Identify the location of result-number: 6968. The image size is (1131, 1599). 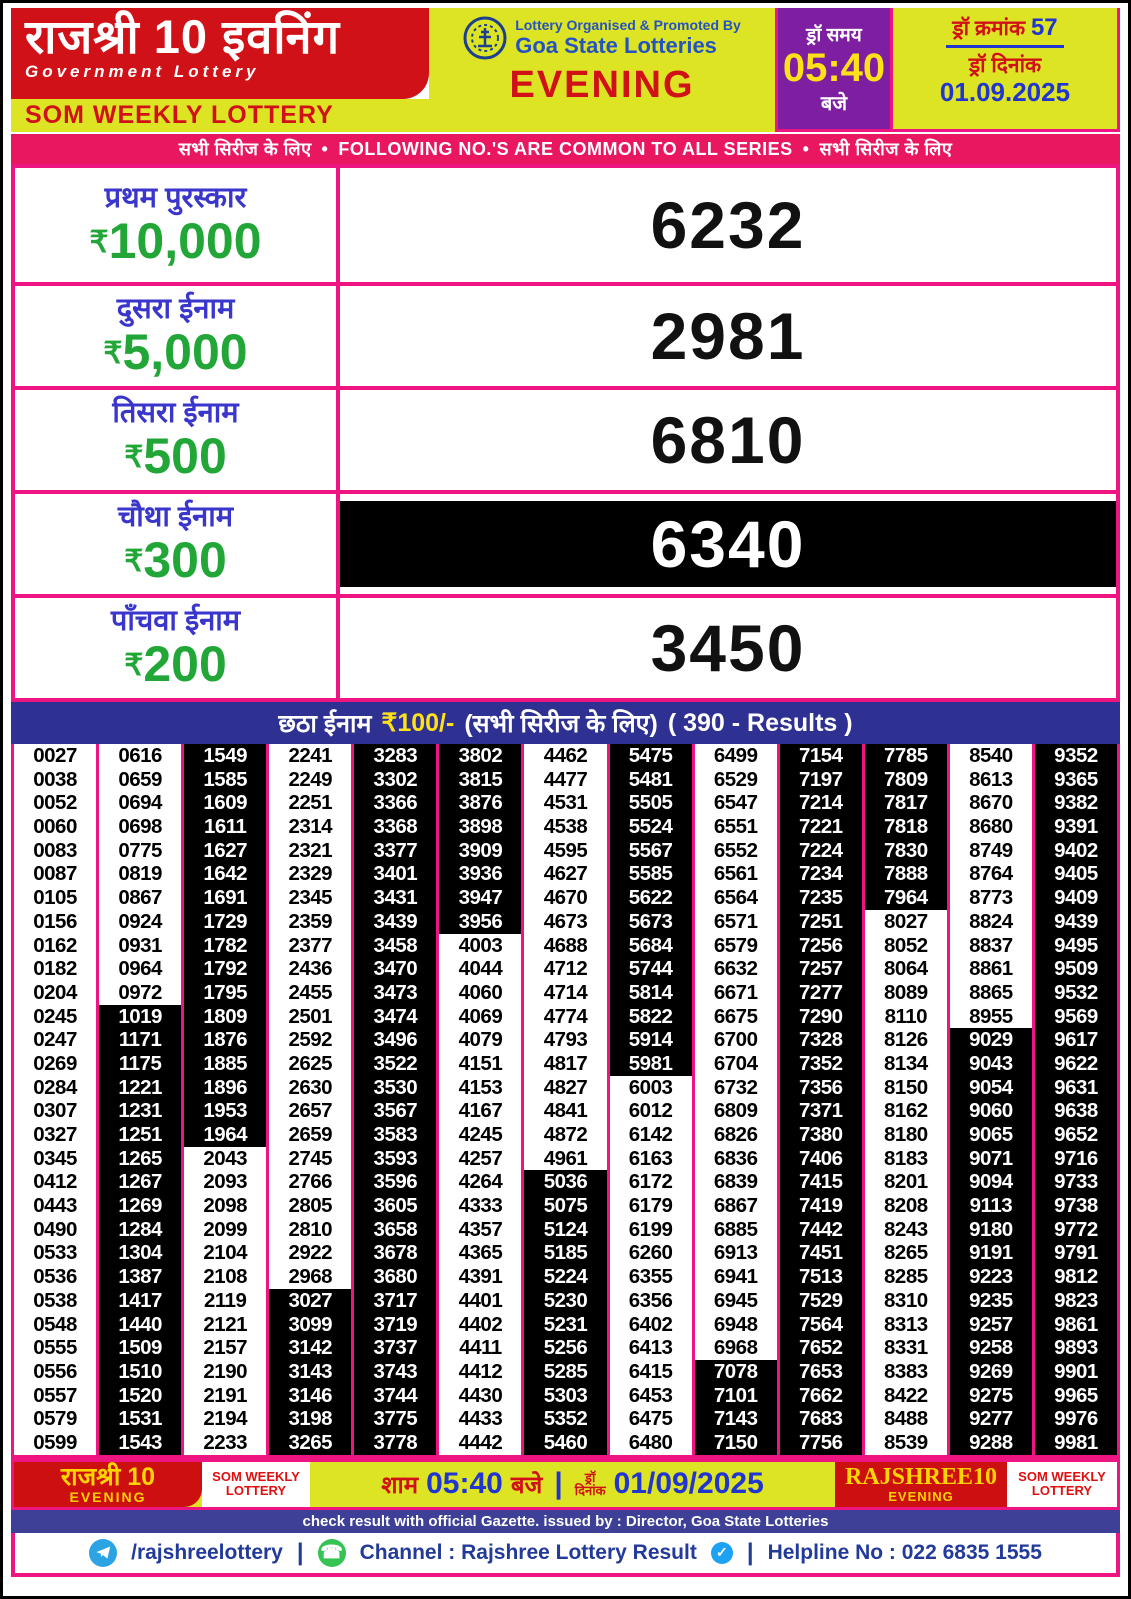
(735, 1348).